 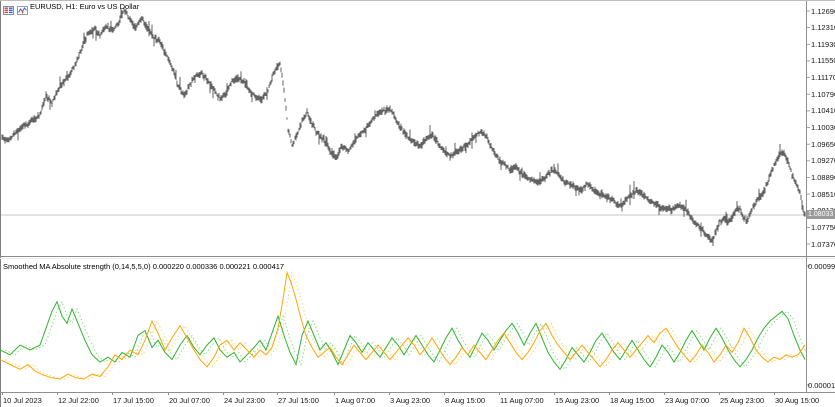 I want to click on price-tick-label: 1.08510, so click(x=823, y=194).